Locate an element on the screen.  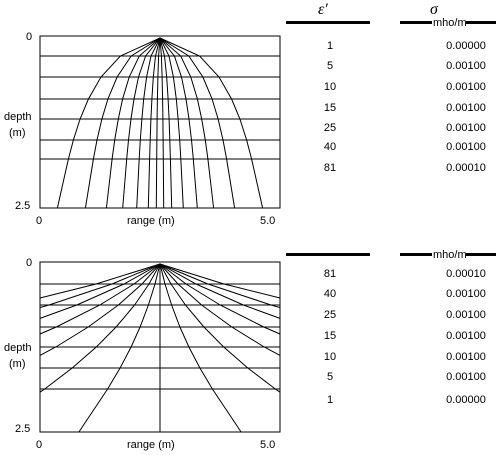
top-layer-boundaries is located at coordinates (160, 107).